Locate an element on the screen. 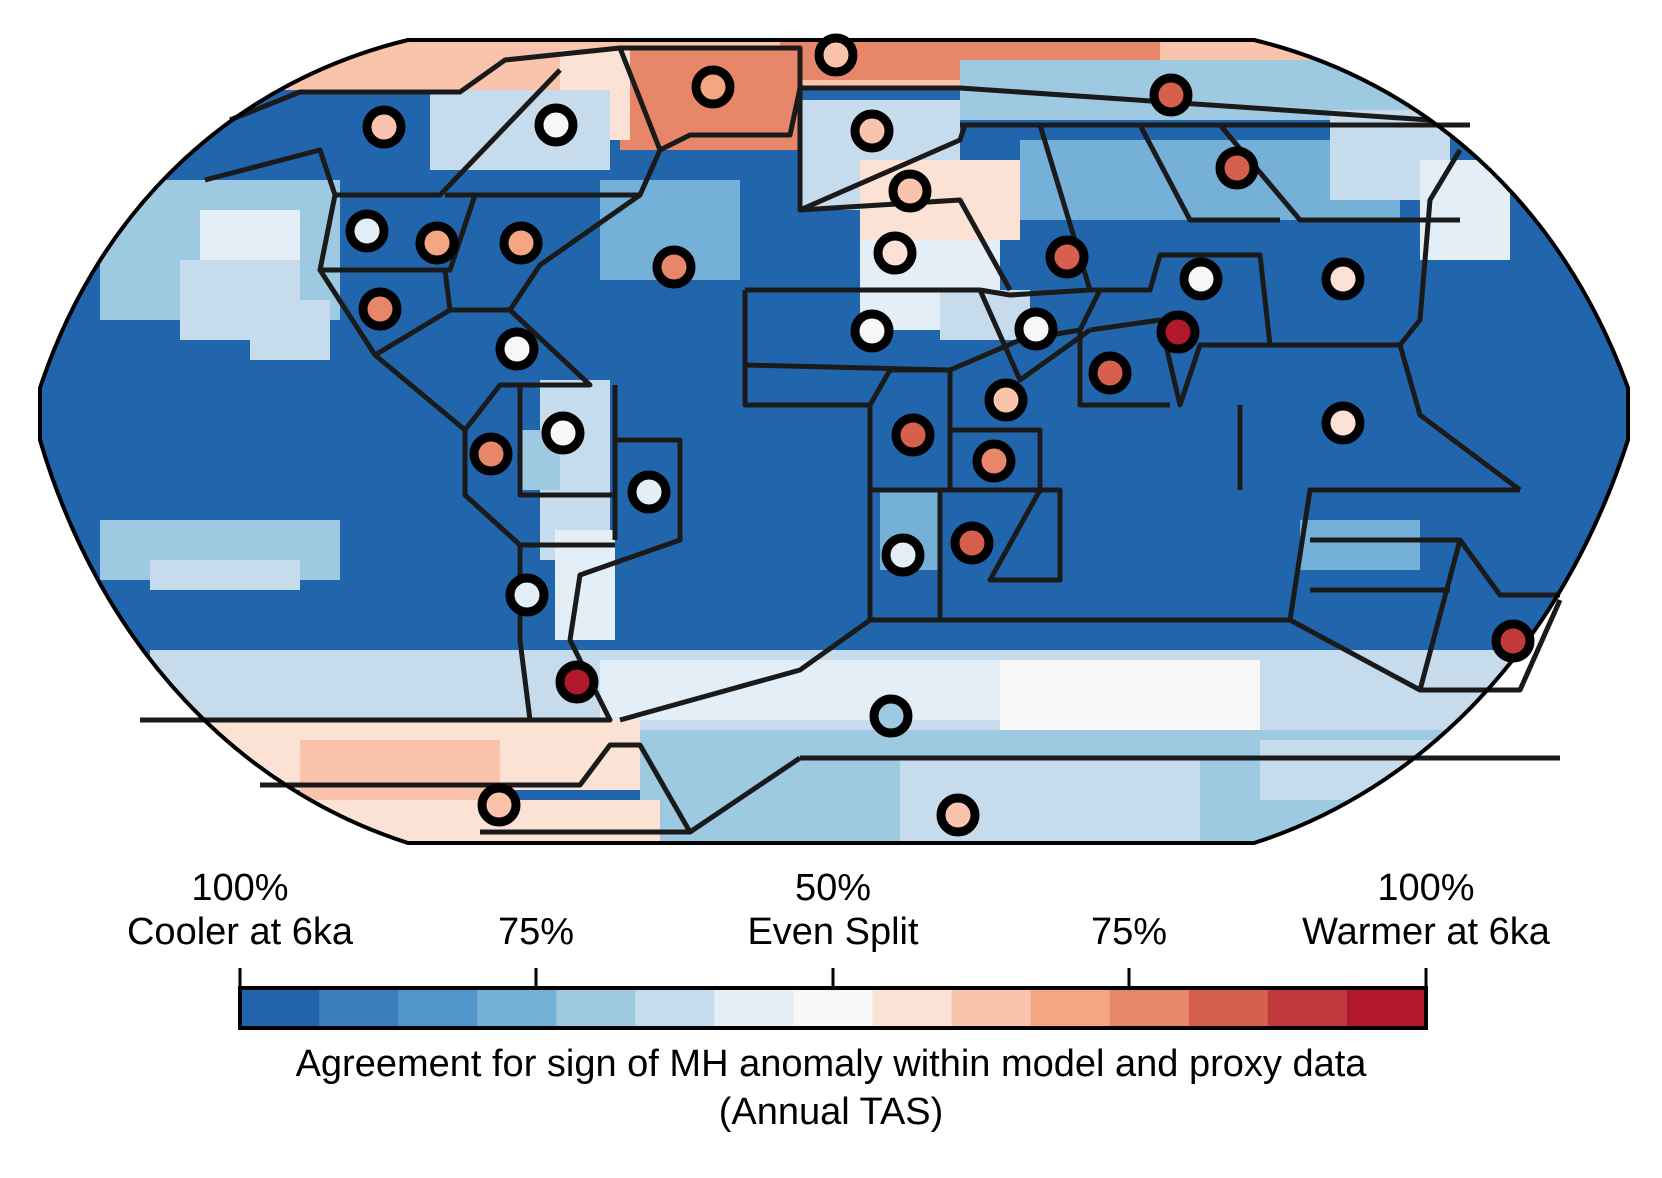  tick-label-bottom: Warmer at 6ka is located at coordinates (1426, 932).